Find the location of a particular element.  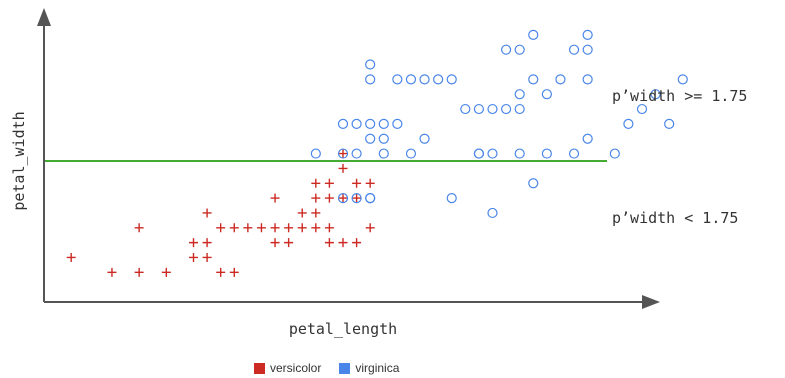

legend-item-versicolor: versicolor is located at coordinates (287, 368).